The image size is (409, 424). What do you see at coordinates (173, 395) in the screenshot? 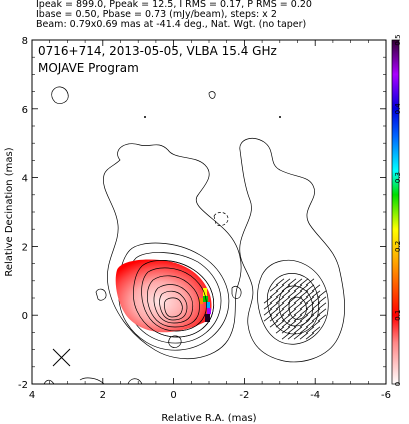
I see `x-tick-label: 0` at bounding box center [173, 395].